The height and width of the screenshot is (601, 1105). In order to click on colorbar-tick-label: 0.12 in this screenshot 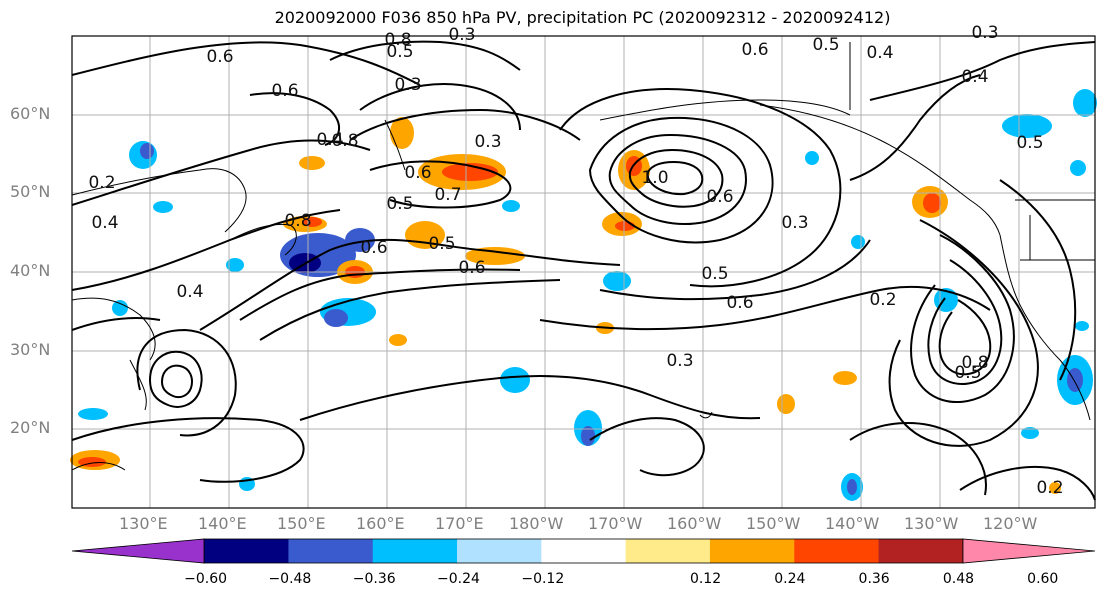, I will do `click(705, 579)`.